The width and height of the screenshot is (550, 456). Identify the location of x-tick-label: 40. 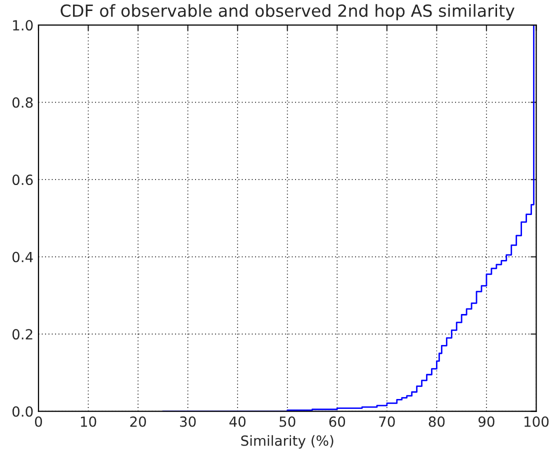
(237, 421).